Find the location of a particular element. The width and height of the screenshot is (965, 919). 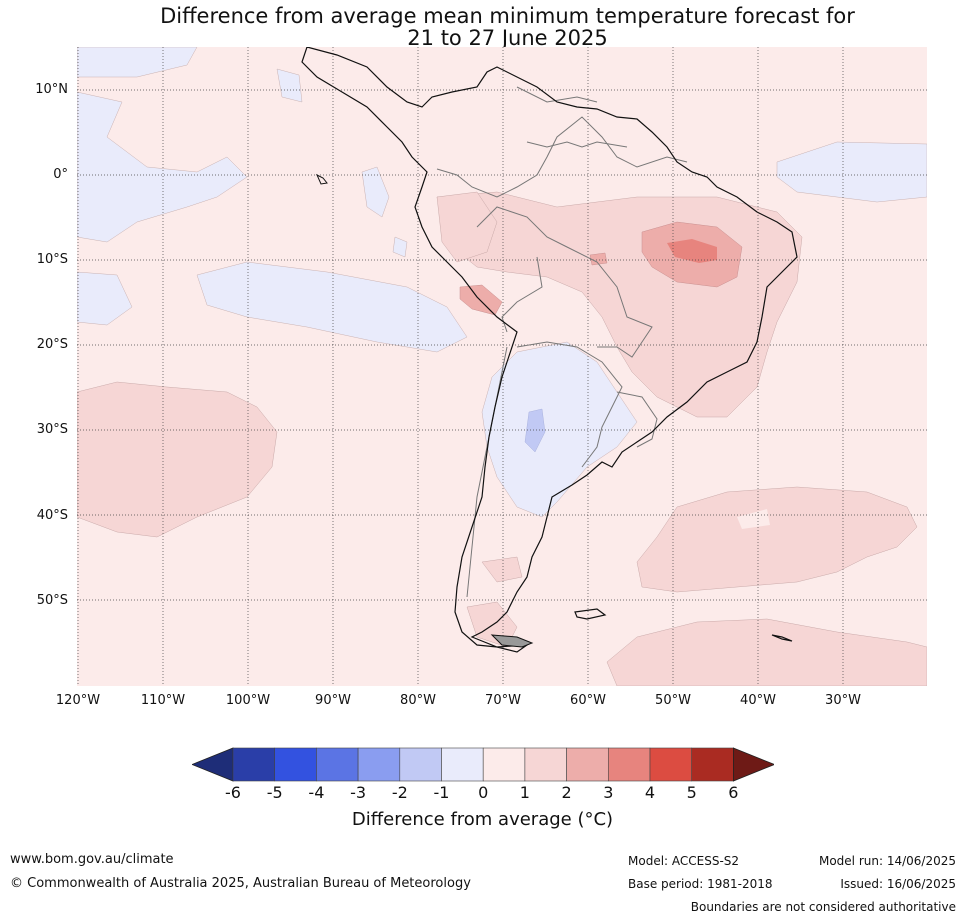

warm2-region-small is located at coordinates (598, 259).